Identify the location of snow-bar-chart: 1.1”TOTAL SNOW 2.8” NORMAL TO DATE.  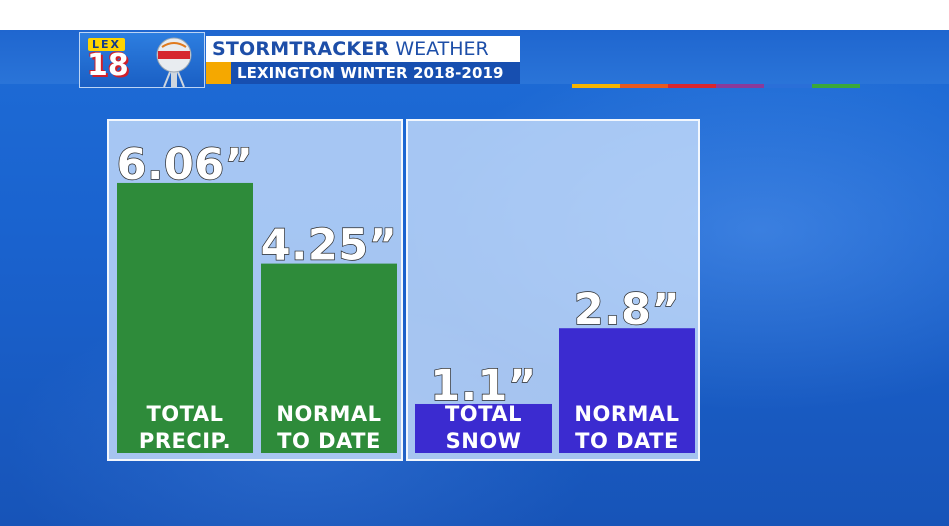
(555, 369).